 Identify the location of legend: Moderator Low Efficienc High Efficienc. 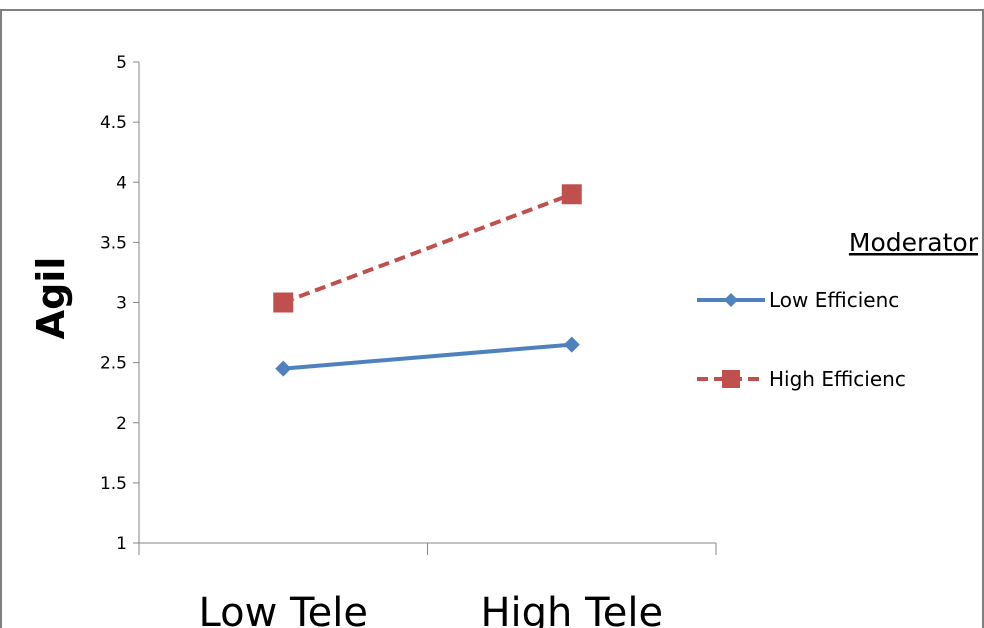
(838, 309).